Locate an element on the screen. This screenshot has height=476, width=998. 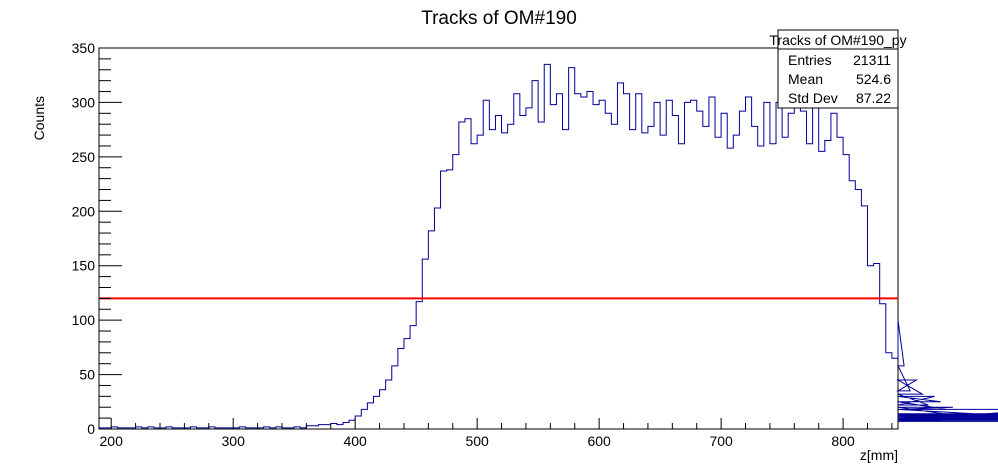
x-tick-label: 300 is located at coordinates (234, 441).